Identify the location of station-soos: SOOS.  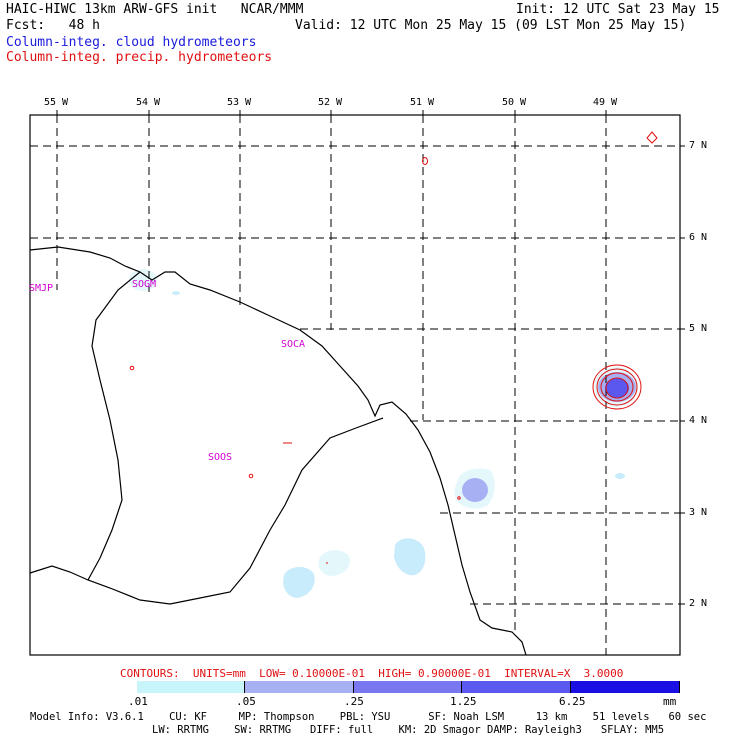
(220, 457).